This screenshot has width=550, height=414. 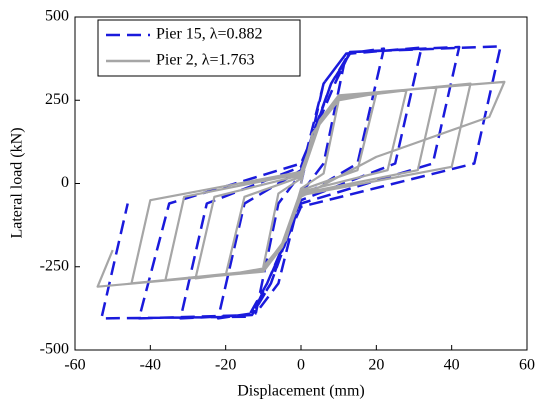 What do you see at coordinates (376, 365) in the screenshot?
I see `x-tick-label: 20` at bounding box center [376, 365].